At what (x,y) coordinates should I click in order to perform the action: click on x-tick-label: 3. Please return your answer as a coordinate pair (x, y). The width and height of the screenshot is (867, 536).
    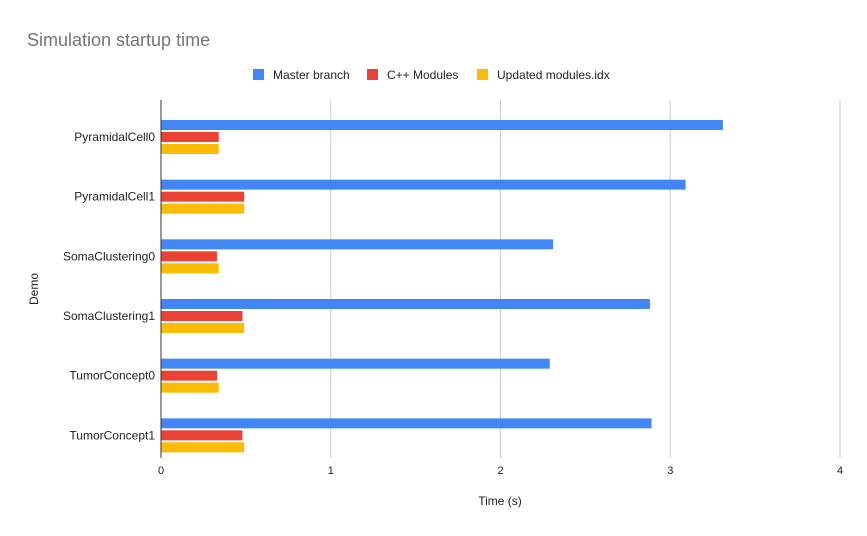
    Looking at the image, I should click on (670, 471).